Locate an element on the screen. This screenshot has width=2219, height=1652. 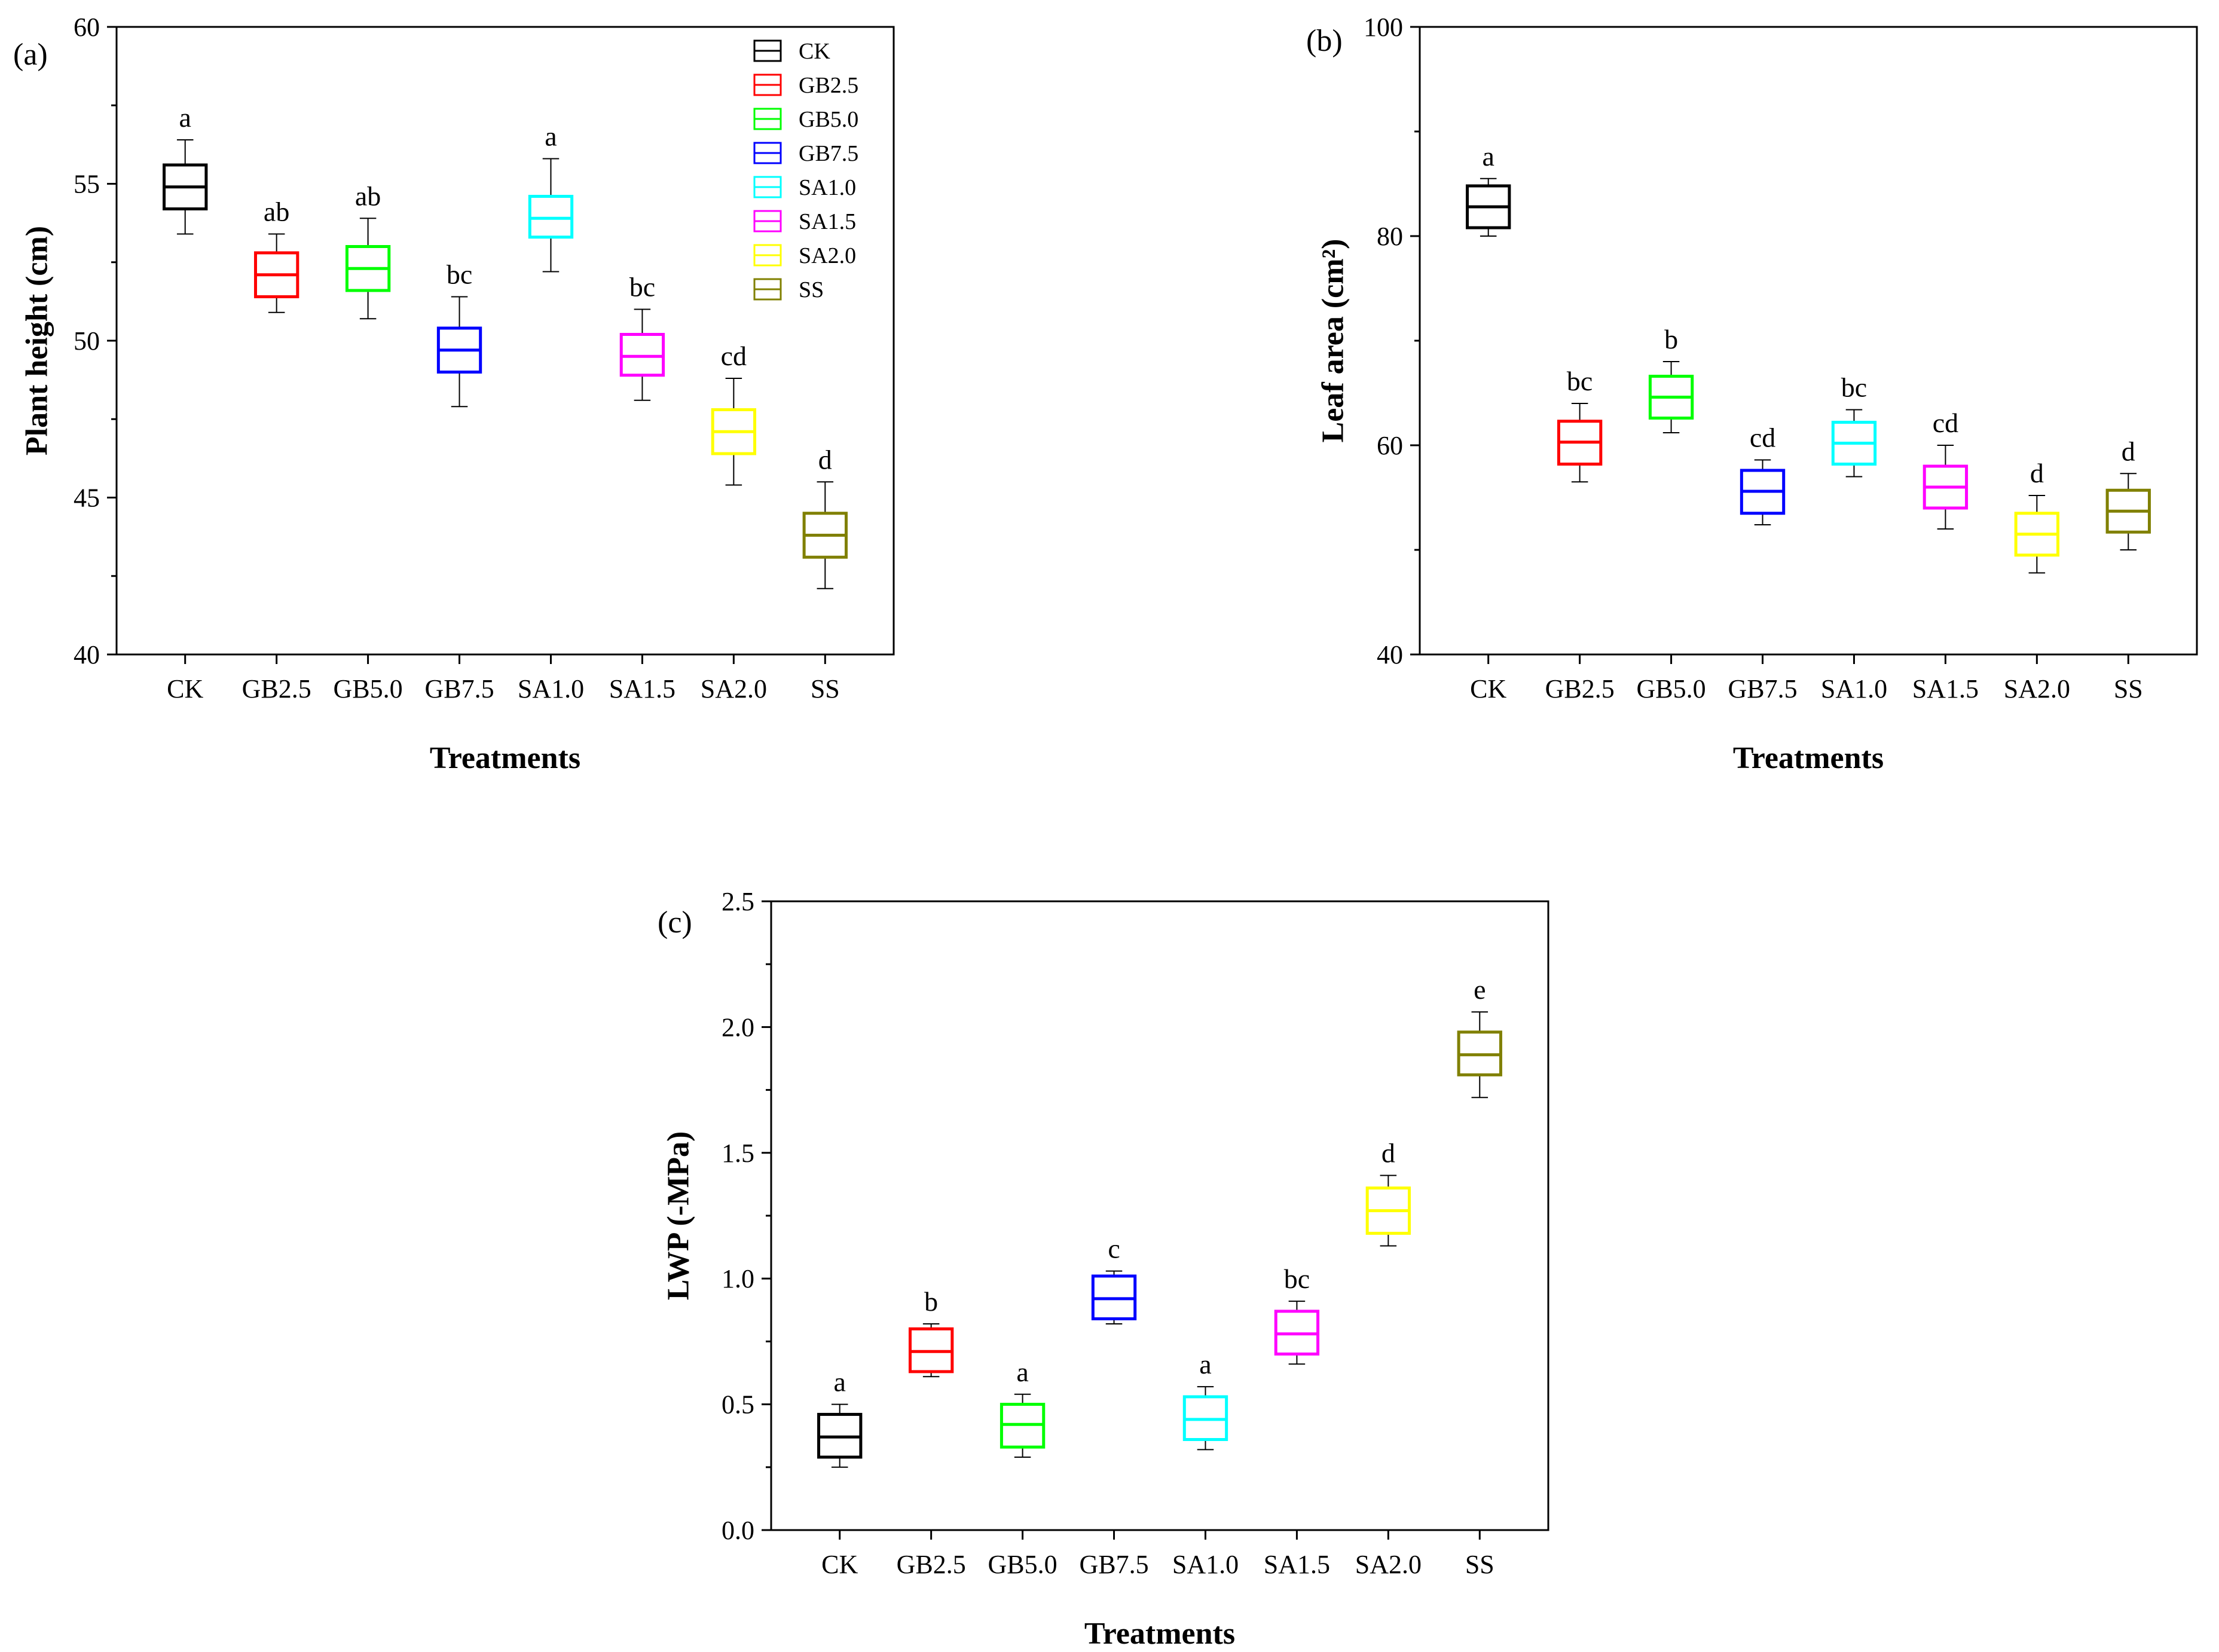
box-gb2-5: bc is located at coordinates (1580, 424).